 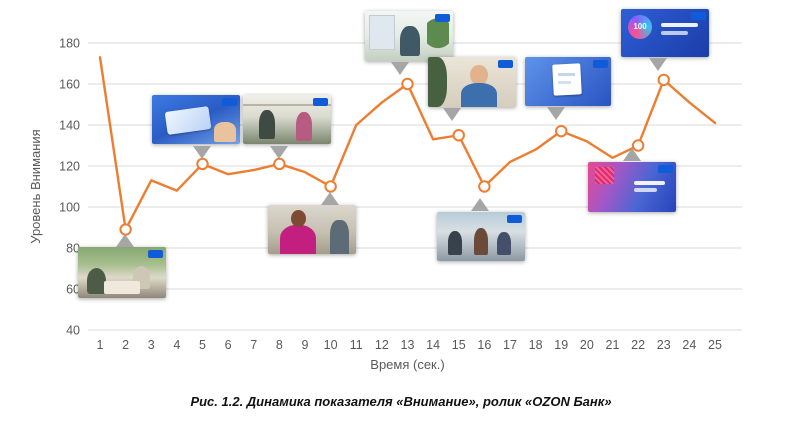 I want to click on x-tick-label: 17, so click(x=510, y=345).